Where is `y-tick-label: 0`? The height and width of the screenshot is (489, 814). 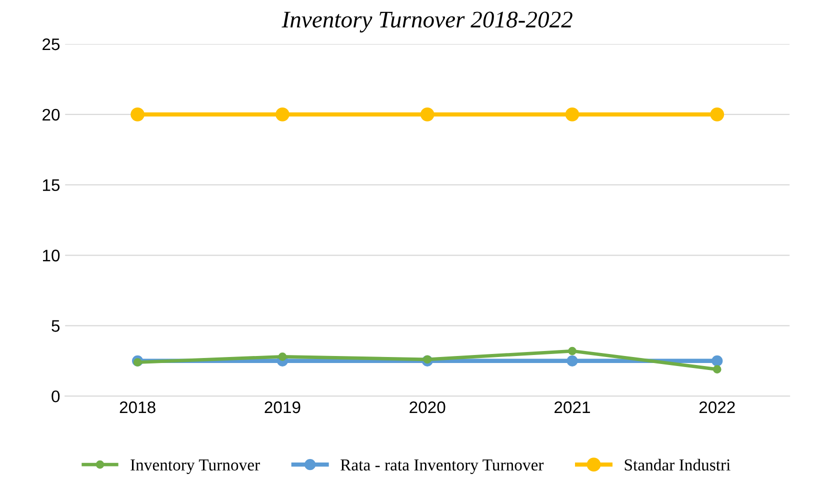 y-tick-label: 0 is located at coordinates (56, 396).